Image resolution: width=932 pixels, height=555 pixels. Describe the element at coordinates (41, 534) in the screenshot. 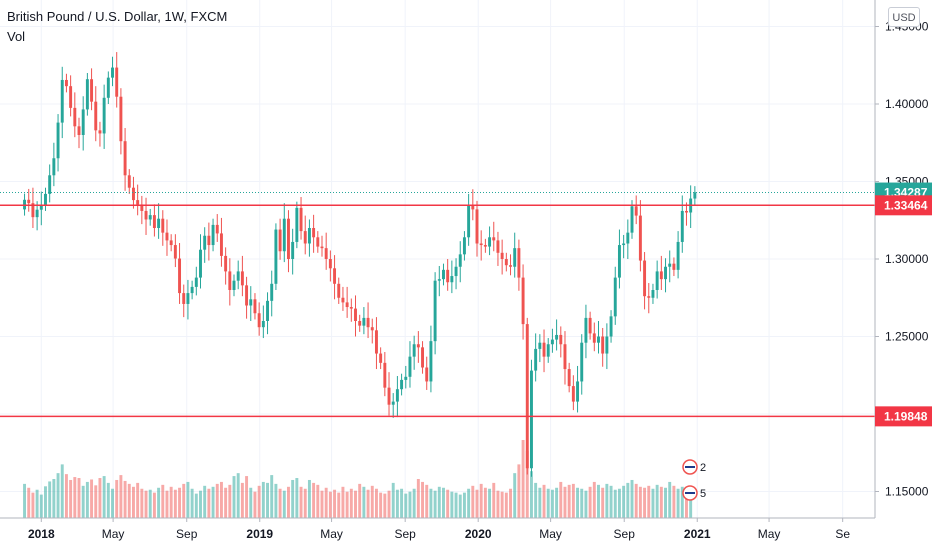

I see `time-tick-label: 2018` at that location.